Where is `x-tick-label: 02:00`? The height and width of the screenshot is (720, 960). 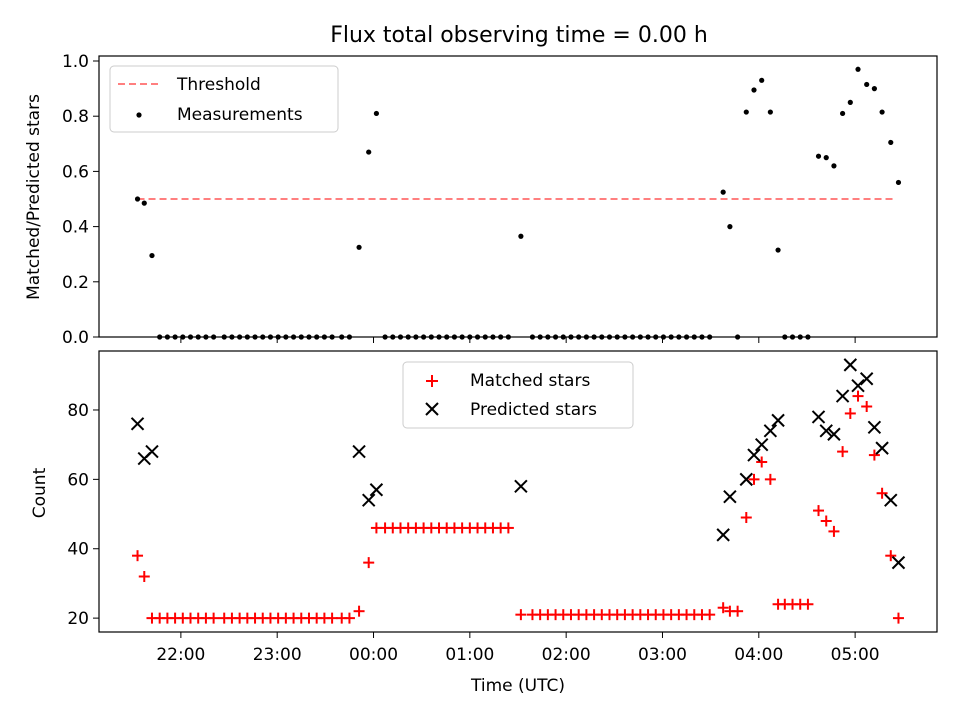 x-tick-label: 02:00 is located at coordinates (566, 655).